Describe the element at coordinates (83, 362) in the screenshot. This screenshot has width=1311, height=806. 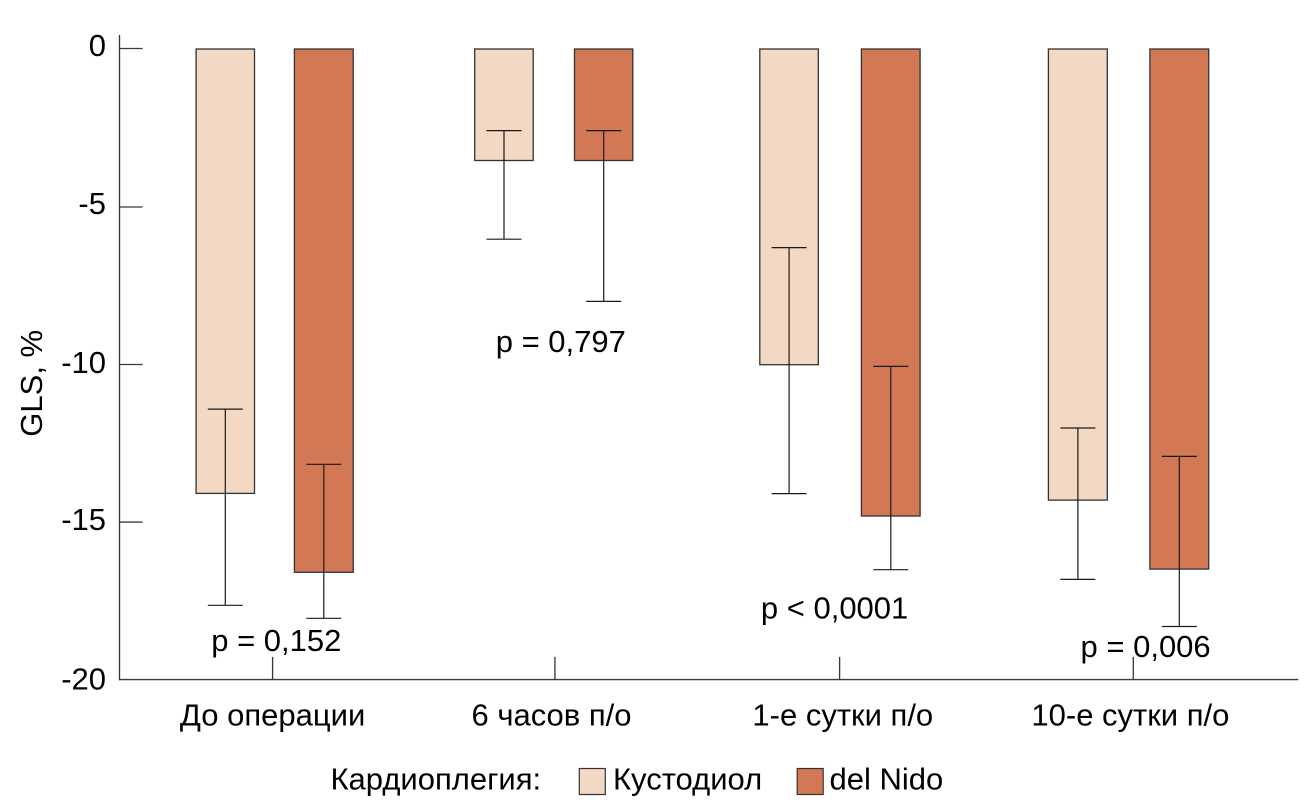
I see `svg-text: -10` at that location.